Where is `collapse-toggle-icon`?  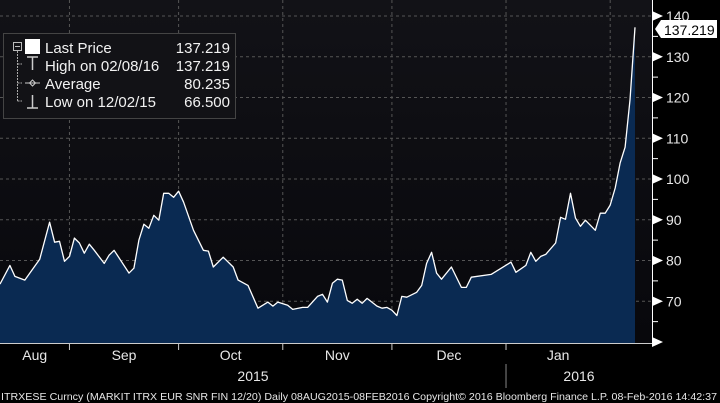 collapse-toggle-icon is located at coordinates (17, 46).